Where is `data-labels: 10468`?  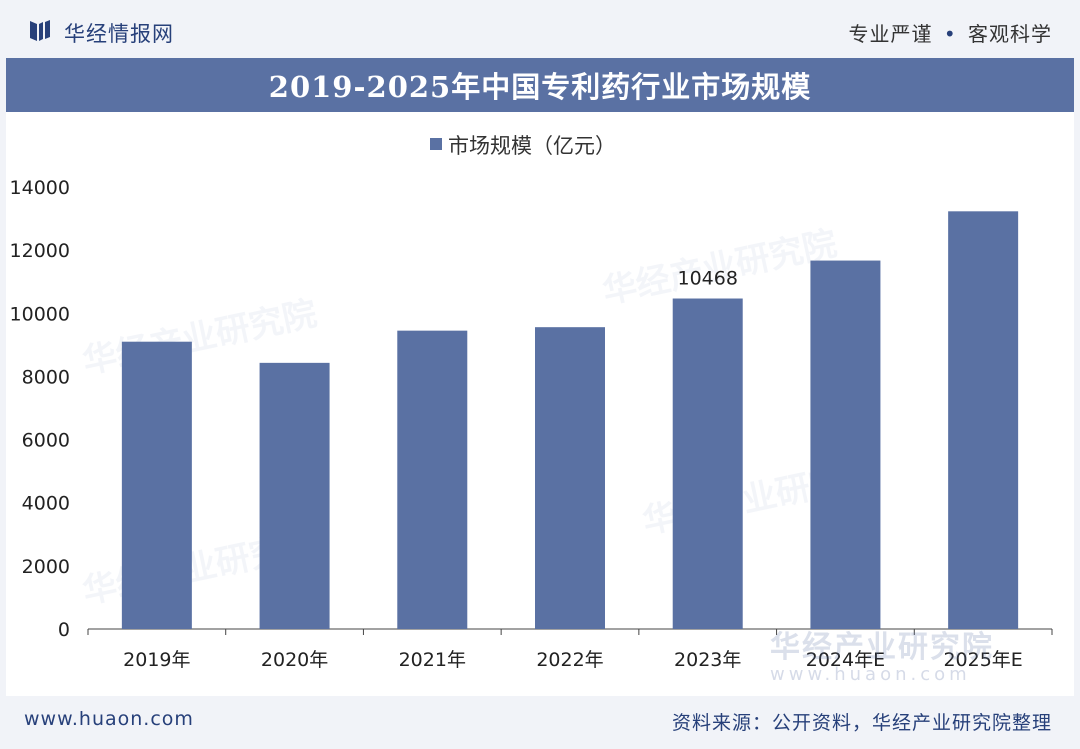
data-labels: 10468 is located at coordinates (707, 279).